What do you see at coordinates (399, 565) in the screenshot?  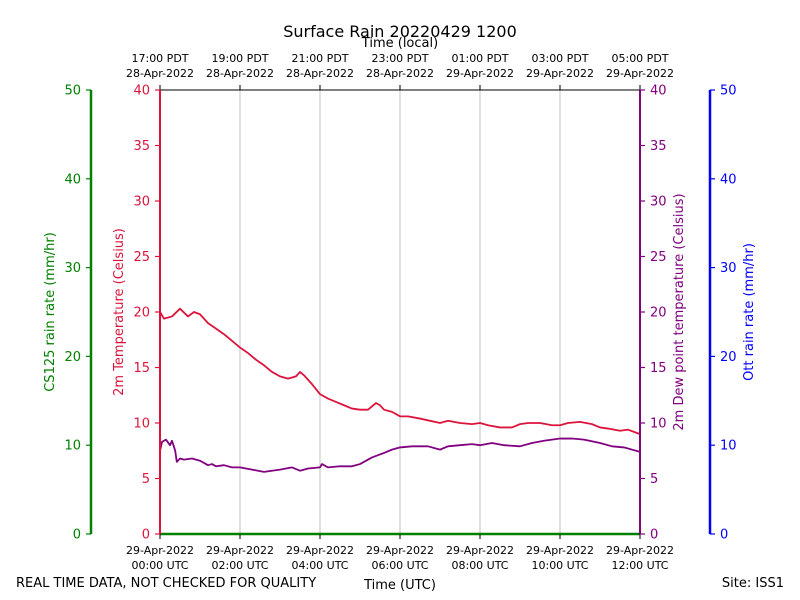 I see `x-tick-label-utc-time: 06:00 UTC` at bounding box center [399, 565].